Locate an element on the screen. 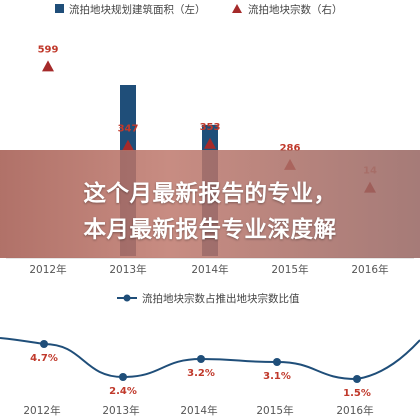  line-xtick-2: 2014年 is located at coordinates (198, 410).